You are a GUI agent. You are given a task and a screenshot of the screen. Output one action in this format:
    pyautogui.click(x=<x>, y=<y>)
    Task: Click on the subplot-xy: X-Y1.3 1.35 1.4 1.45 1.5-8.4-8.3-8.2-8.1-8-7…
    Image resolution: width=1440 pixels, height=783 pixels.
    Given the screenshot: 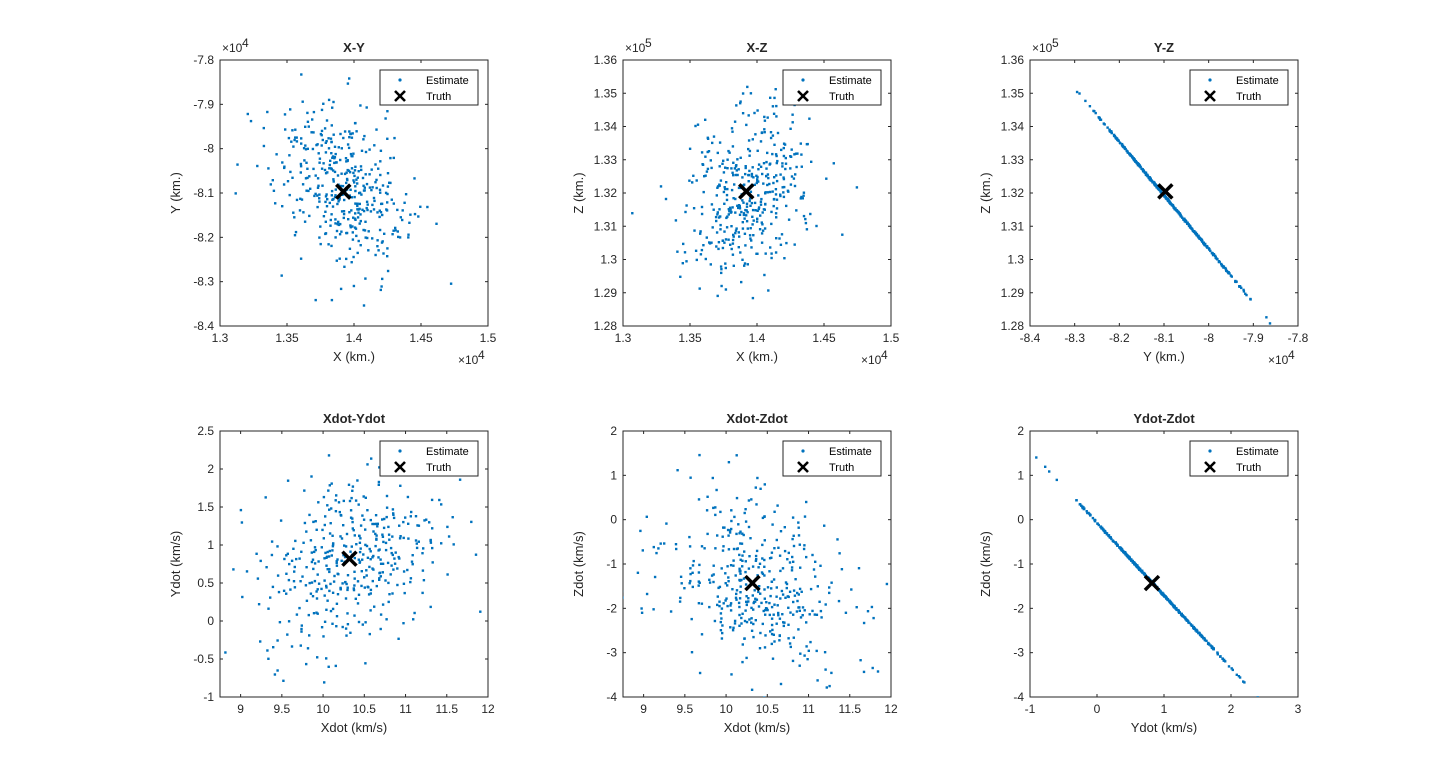 What is the action you would take?
    pyautogui.click(x=332, y=201)
    